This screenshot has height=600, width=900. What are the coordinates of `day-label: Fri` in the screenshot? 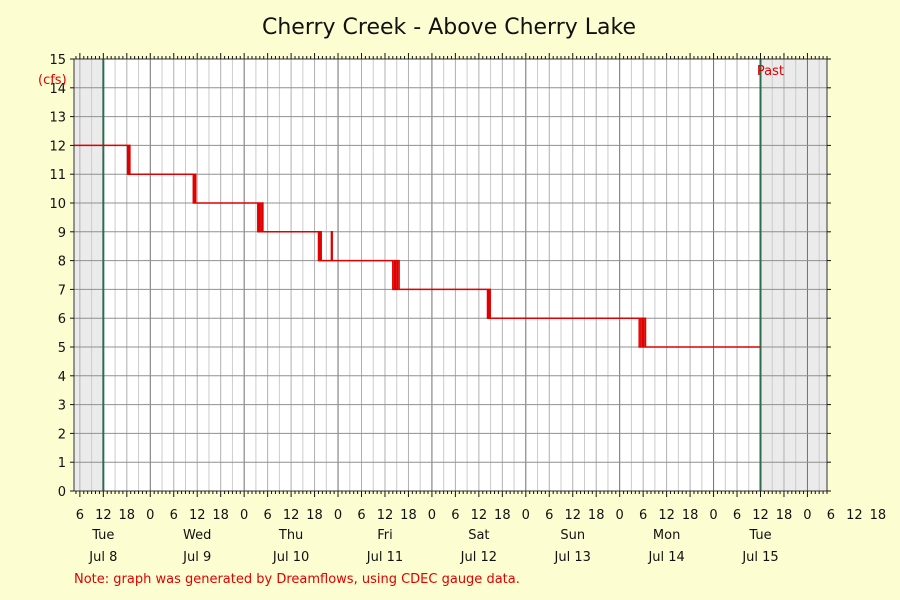 It's located at (385, 535).